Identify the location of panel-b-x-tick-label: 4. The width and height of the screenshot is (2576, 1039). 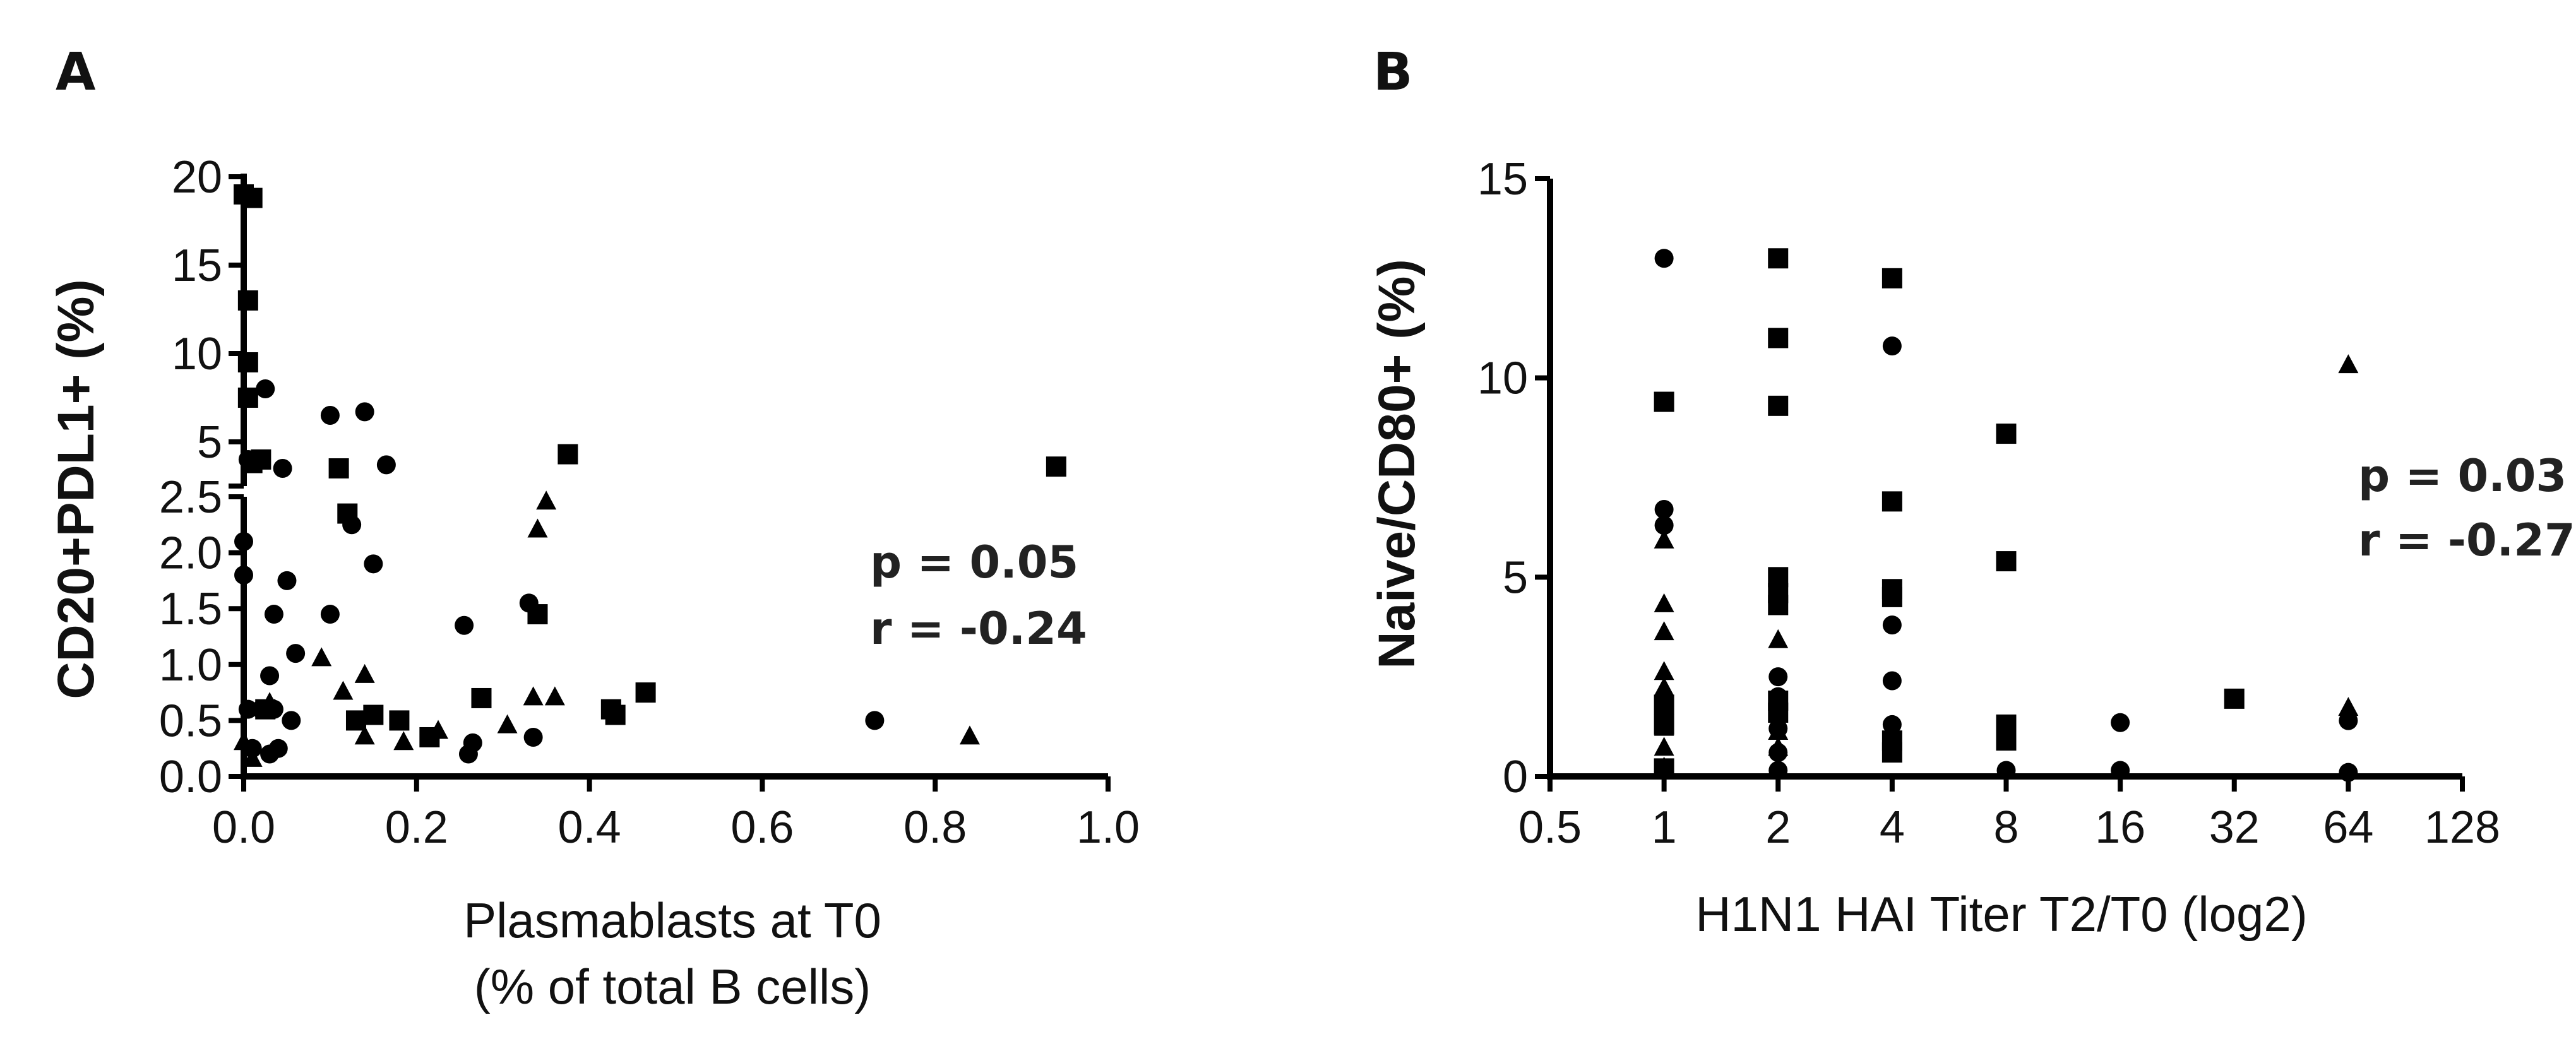
(1892, 827).